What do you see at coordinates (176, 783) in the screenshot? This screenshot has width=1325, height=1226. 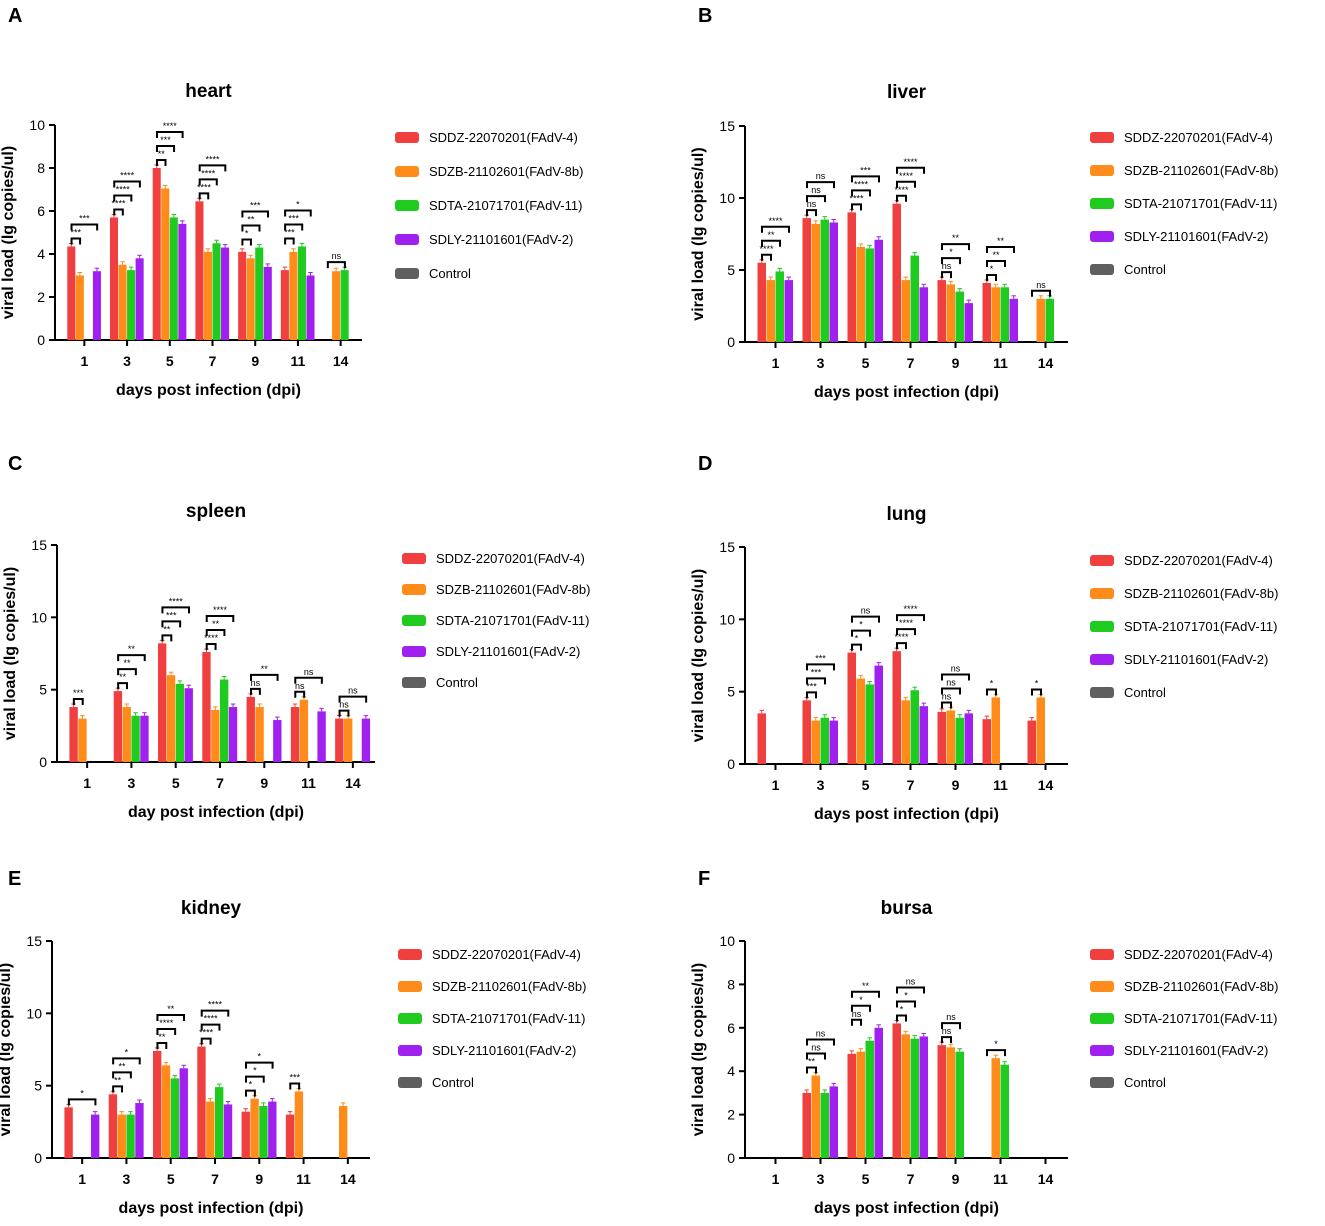 I see `x-tick-label: 5` at bounding box center [176, 783].